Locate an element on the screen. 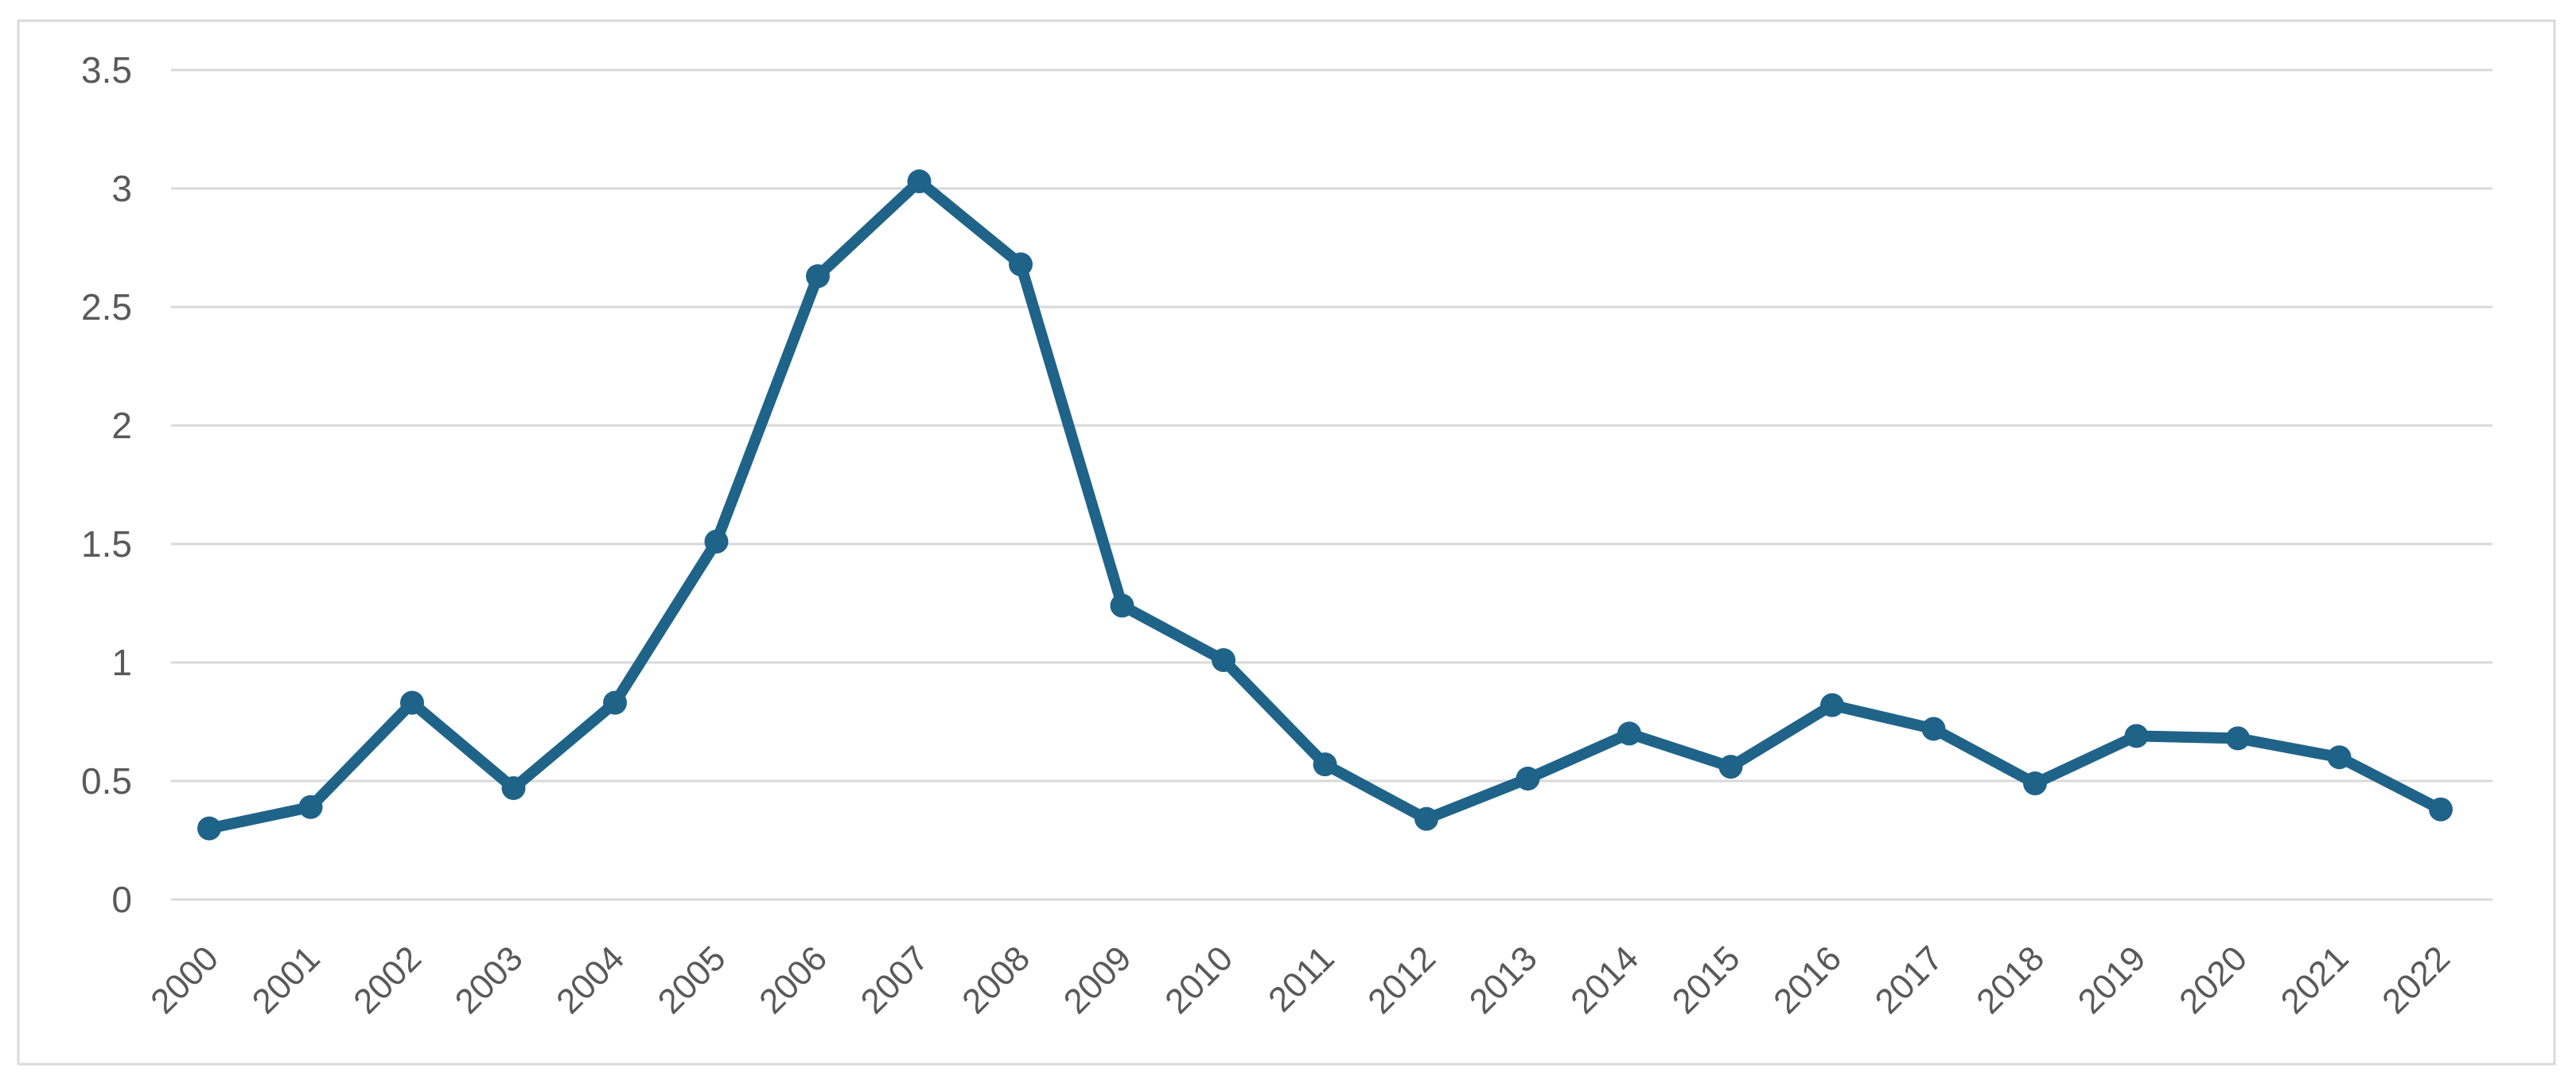  x-tick-label-2009: 2009 is located at coordinates (1098, 979).